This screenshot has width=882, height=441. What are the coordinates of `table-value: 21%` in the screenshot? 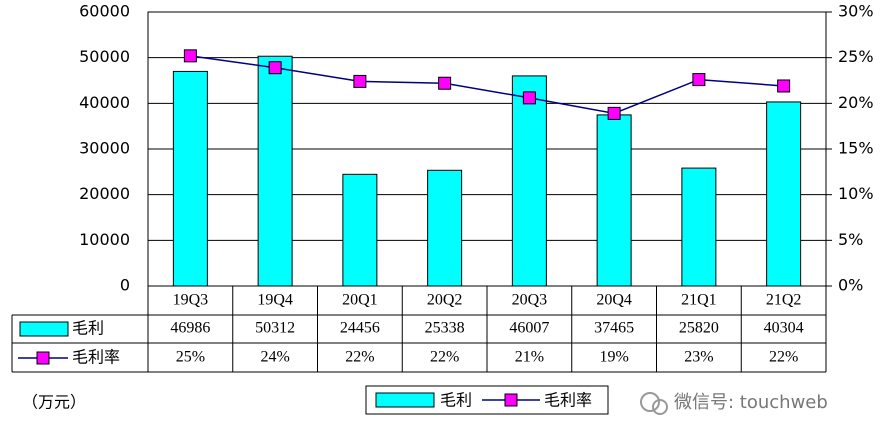 It's located at (529, 357).